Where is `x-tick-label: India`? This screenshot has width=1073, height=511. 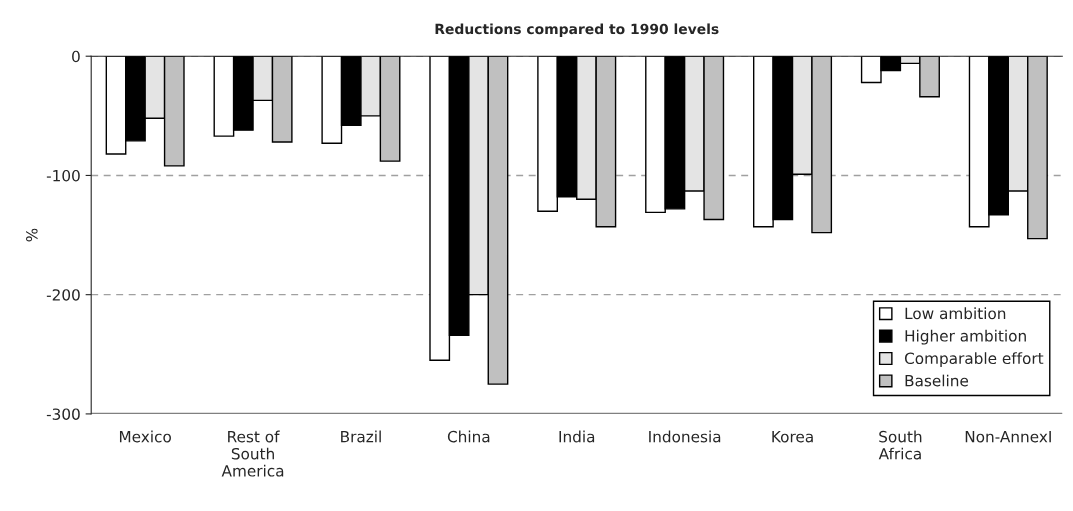
x-tick-label: India is located at coordinates (577, 436).